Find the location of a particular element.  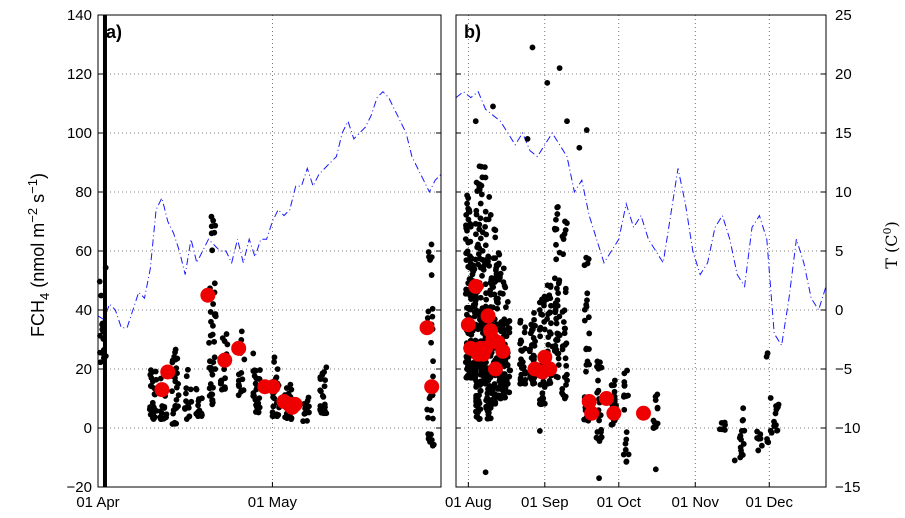

y-tick-label: 40 is located at coordinates (83, 310).